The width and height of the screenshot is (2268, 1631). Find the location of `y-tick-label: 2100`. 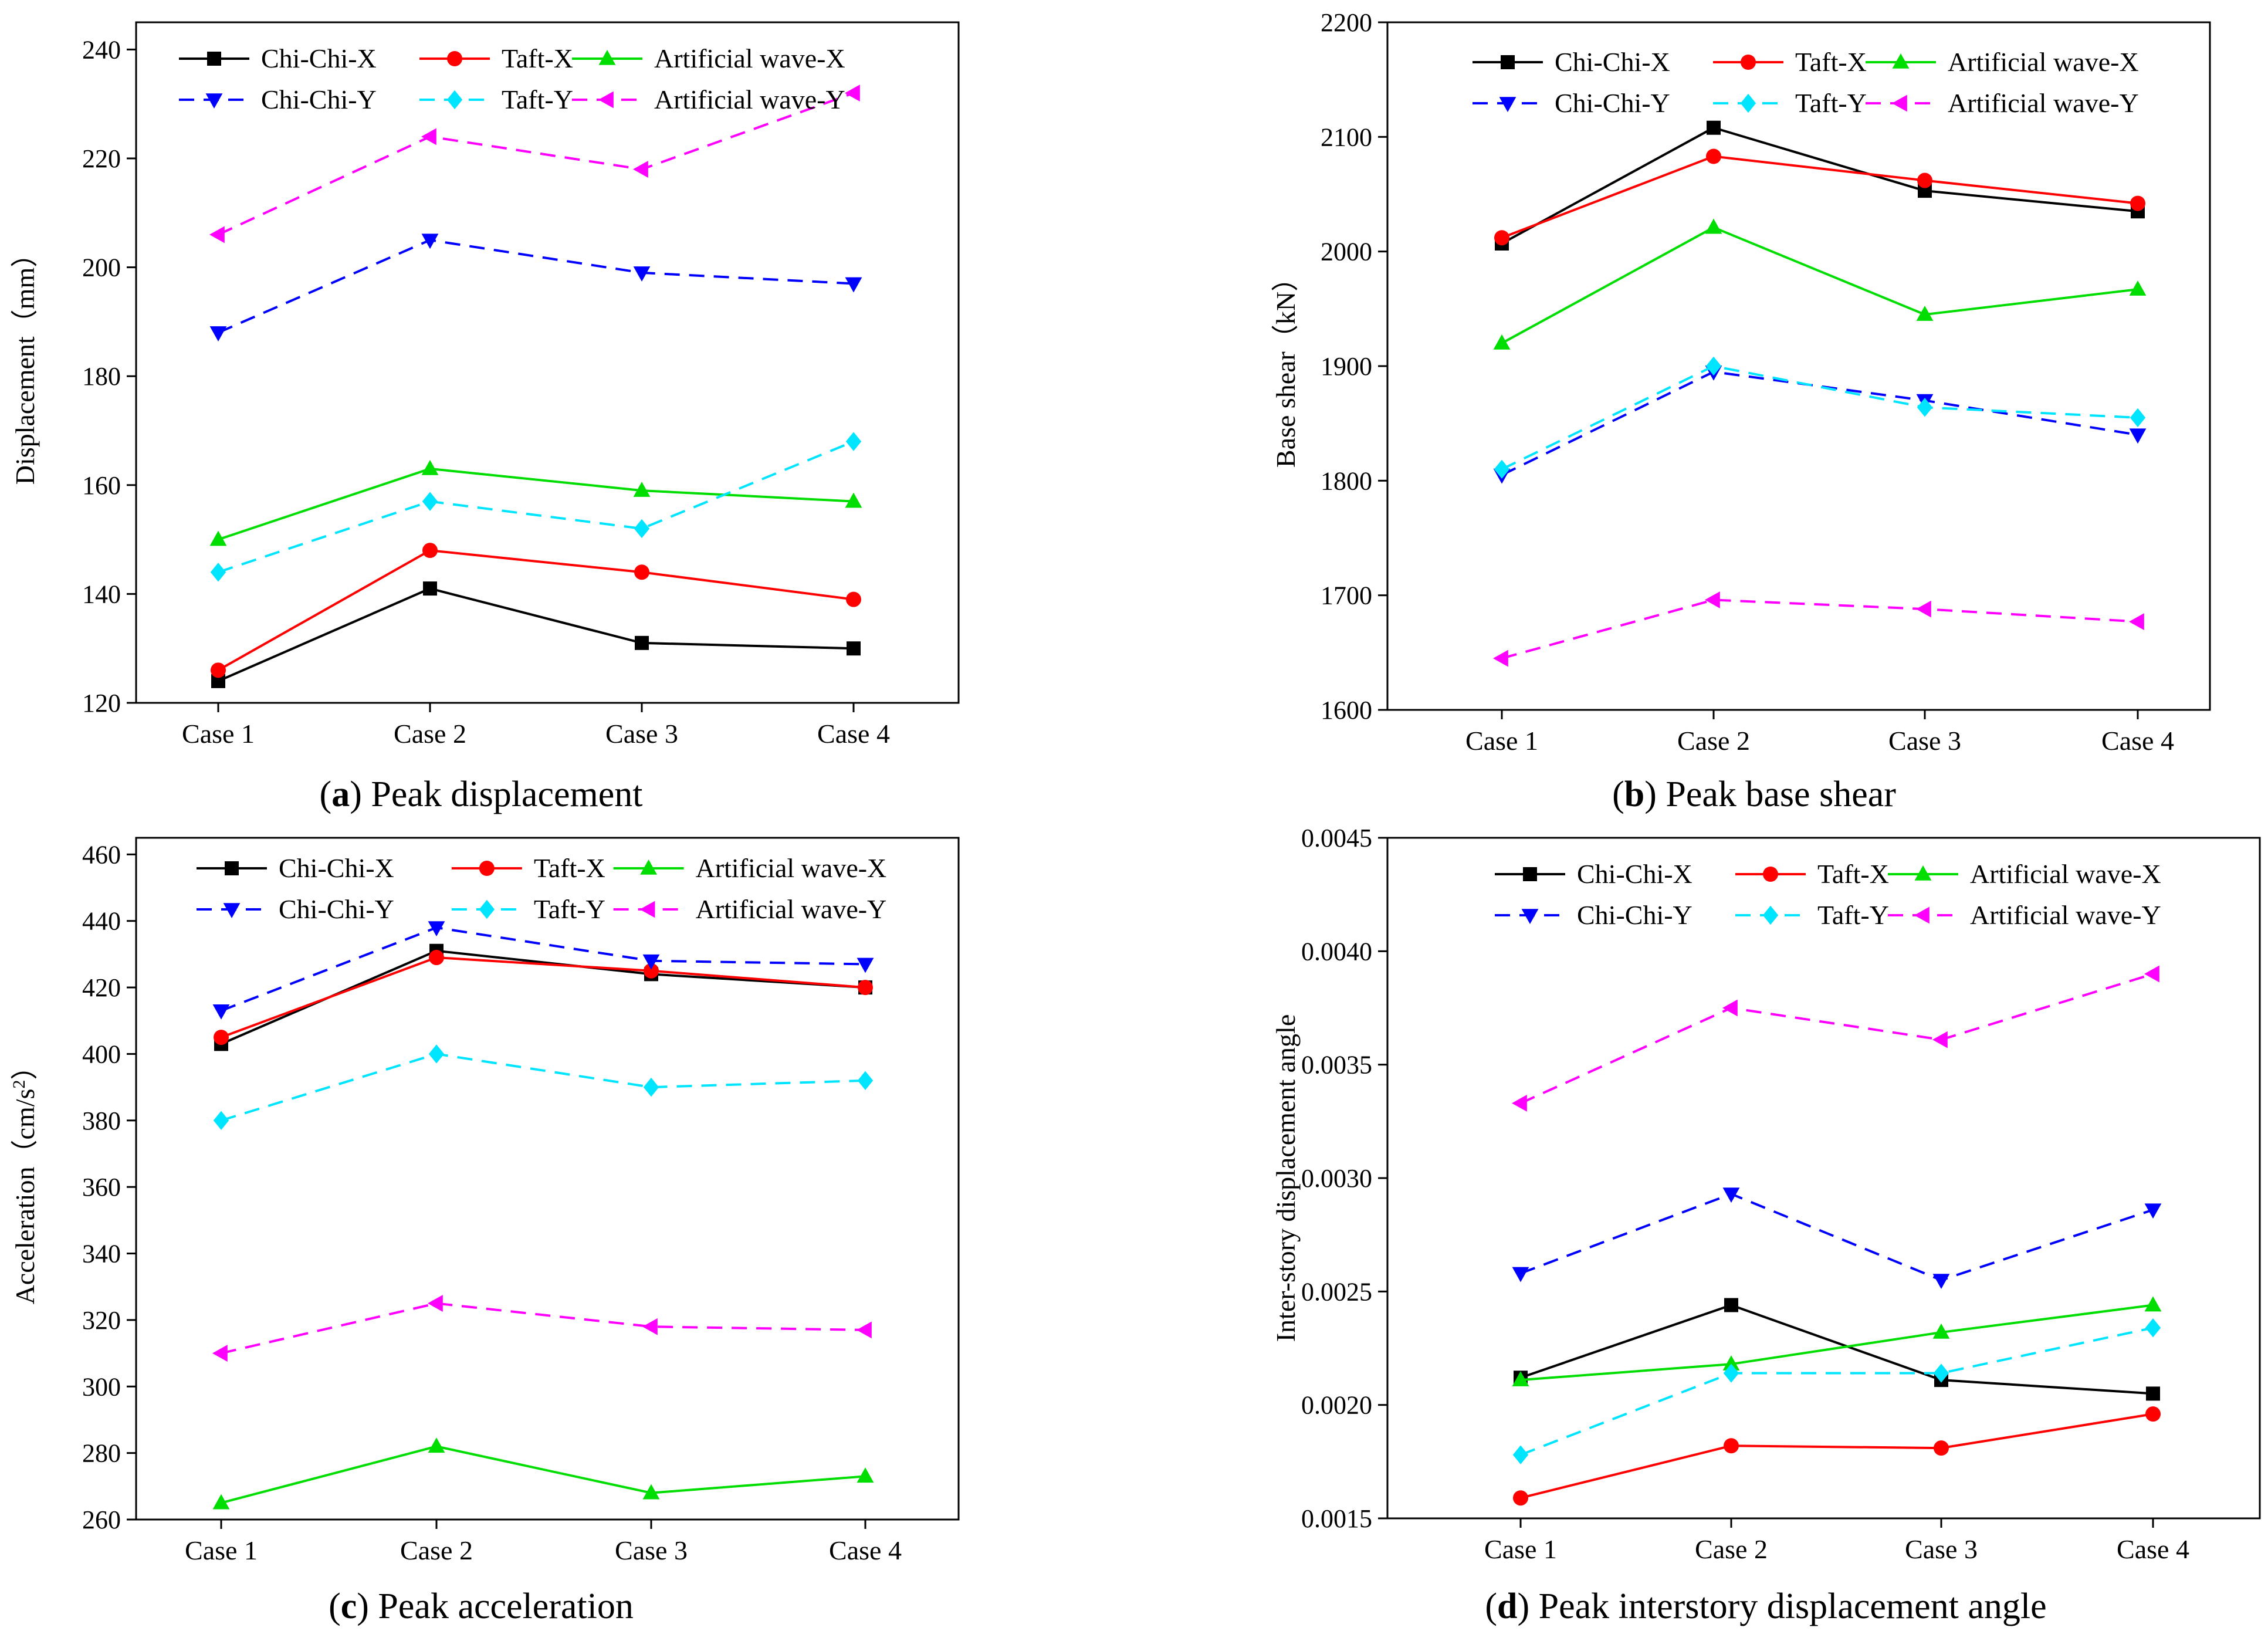

y-tick-label: 2100 is located at coordinates (1346, 137).